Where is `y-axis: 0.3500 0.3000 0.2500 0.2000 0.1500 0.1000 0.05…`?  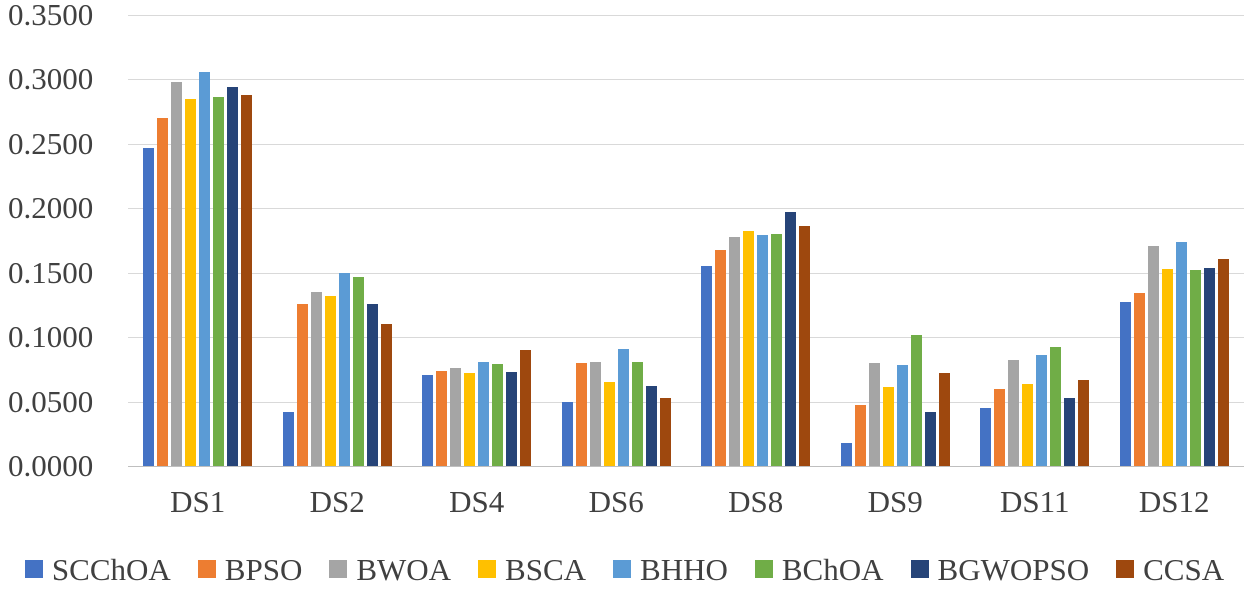
y-axis: 0.3500 0.3000 0.2500 0.2000 0.1500 0.1000 0.05… is located at coordinates (60, 241).